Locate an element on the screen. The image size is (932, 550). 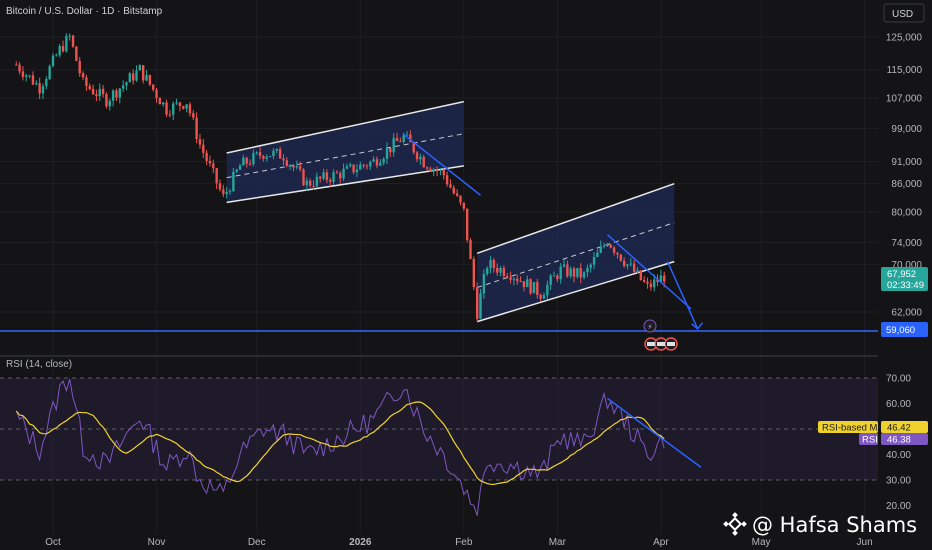
rsi-ma-tag-label: RSI-based MA is located at coordinates (853, 428).